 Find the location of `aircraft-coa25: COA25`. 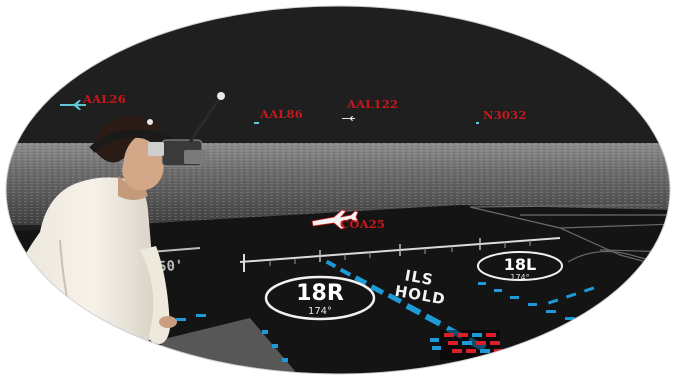

aircraft-coa25: COA25 is located at coordinates (348, 220).